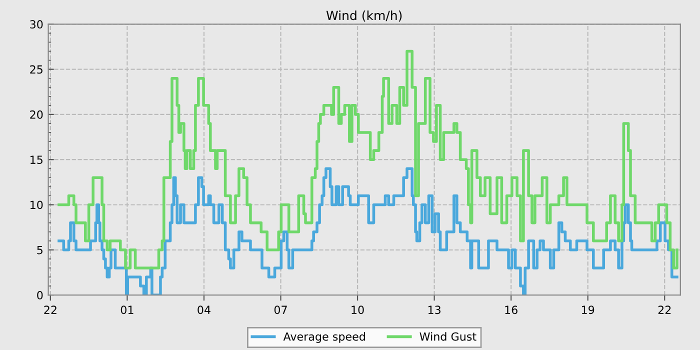 The height and width of the screenshot is (350, 700). Describe the element at coordinates (434, 310) in the screenshot. I see `x-tick-label: 13` at that location.